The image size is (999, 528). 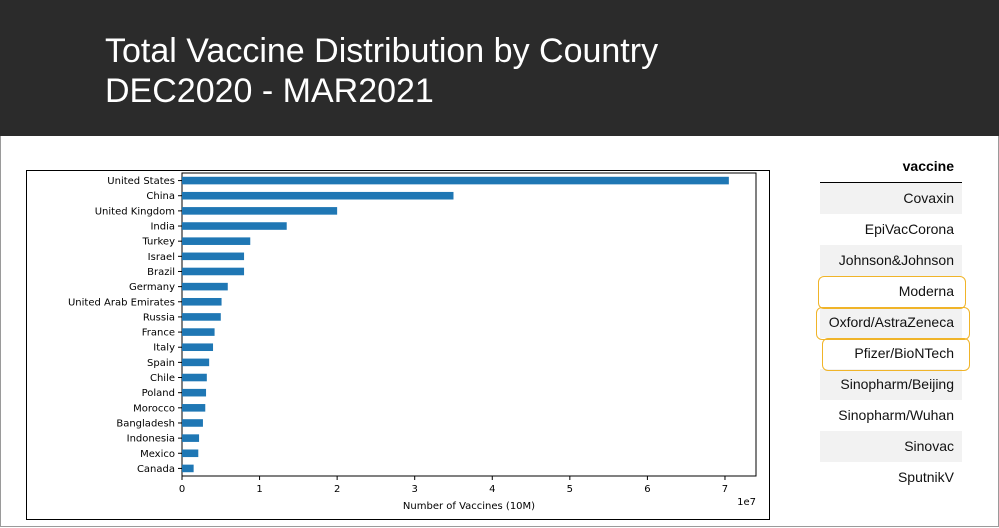 What do you see at coordinates (161, 257) in the screenshot?
I see `y-tick-label: Israel` at bounding box center [161, 257].